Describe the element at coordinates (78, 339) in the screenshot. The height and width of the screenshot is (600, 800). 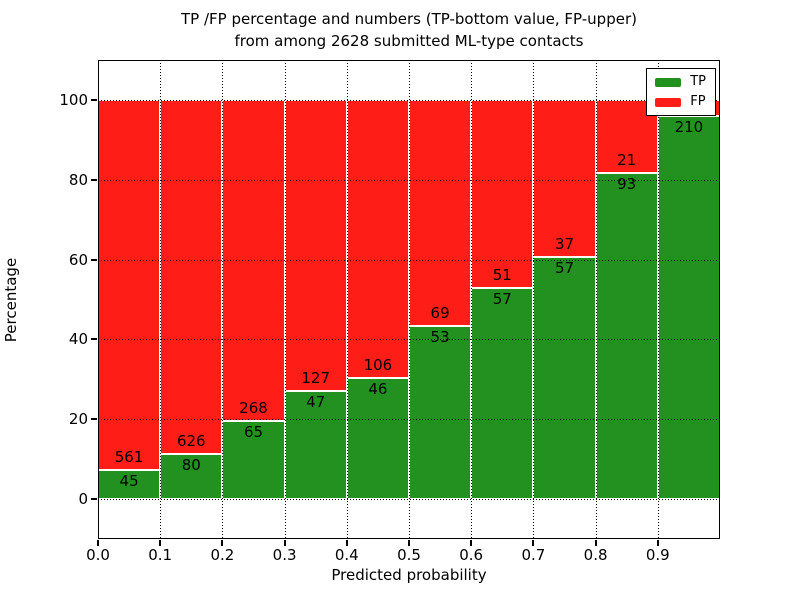
I see `y-tick-label: 40` at that location.